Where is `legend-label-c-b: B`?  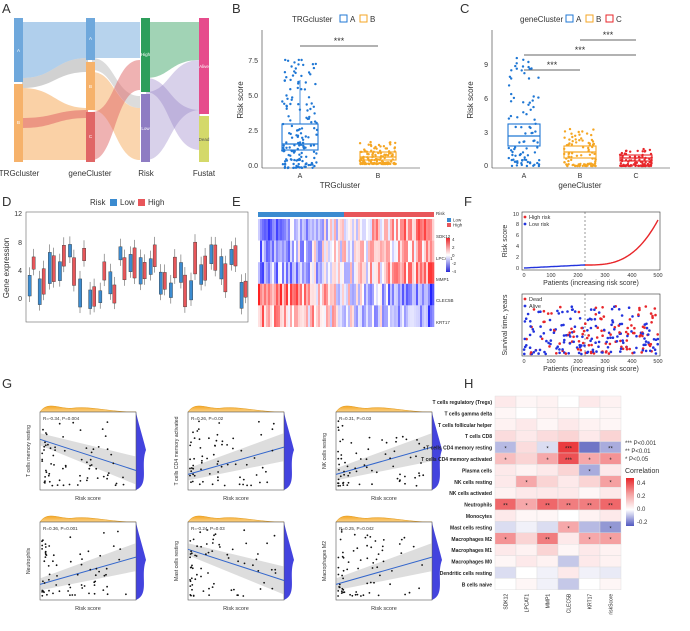
legend-label-c-b: B is located at coordinates (598, 19).